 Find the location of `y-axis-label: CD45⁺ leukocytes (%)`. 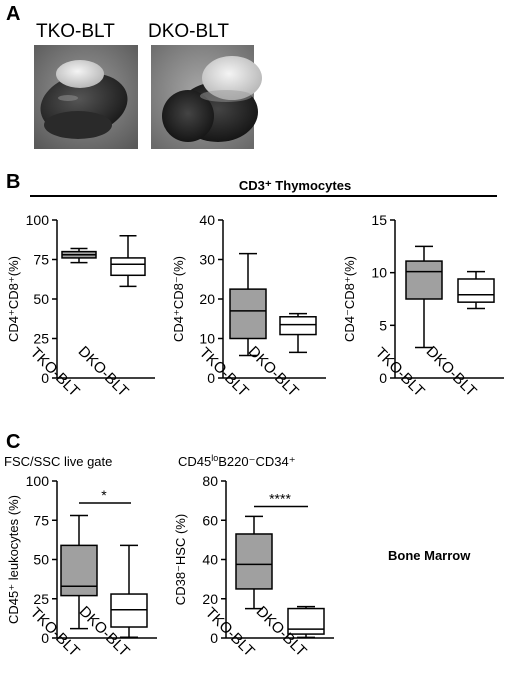

y-axis-label: CD45⁺ leukocytes (%) is located at coordinates (13, 559).